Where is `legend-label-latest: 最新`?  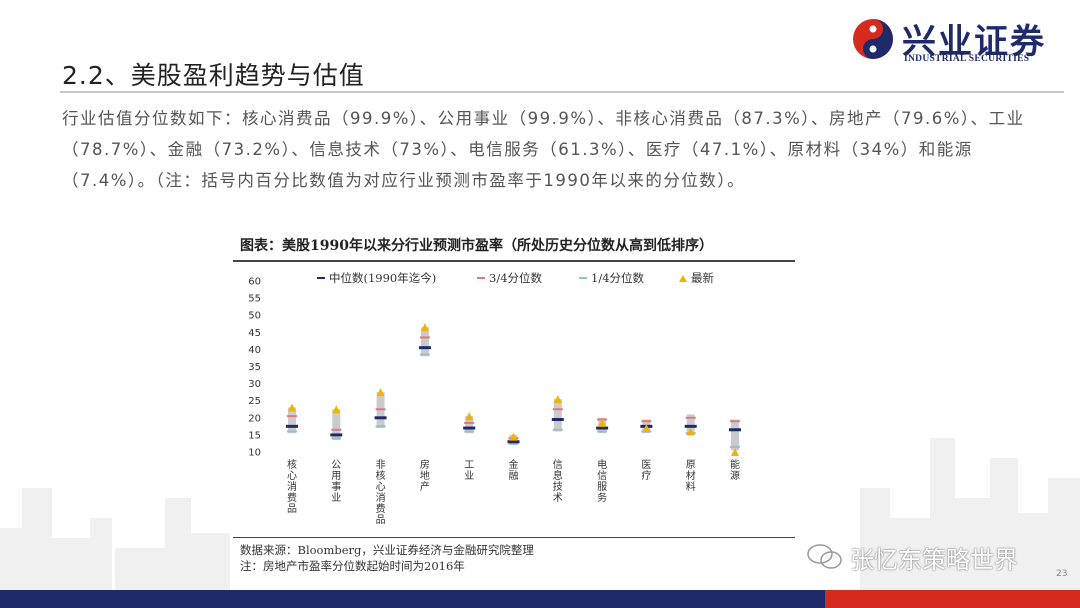 legend-label-latest: 最新 is located at coordinates (702, 278).